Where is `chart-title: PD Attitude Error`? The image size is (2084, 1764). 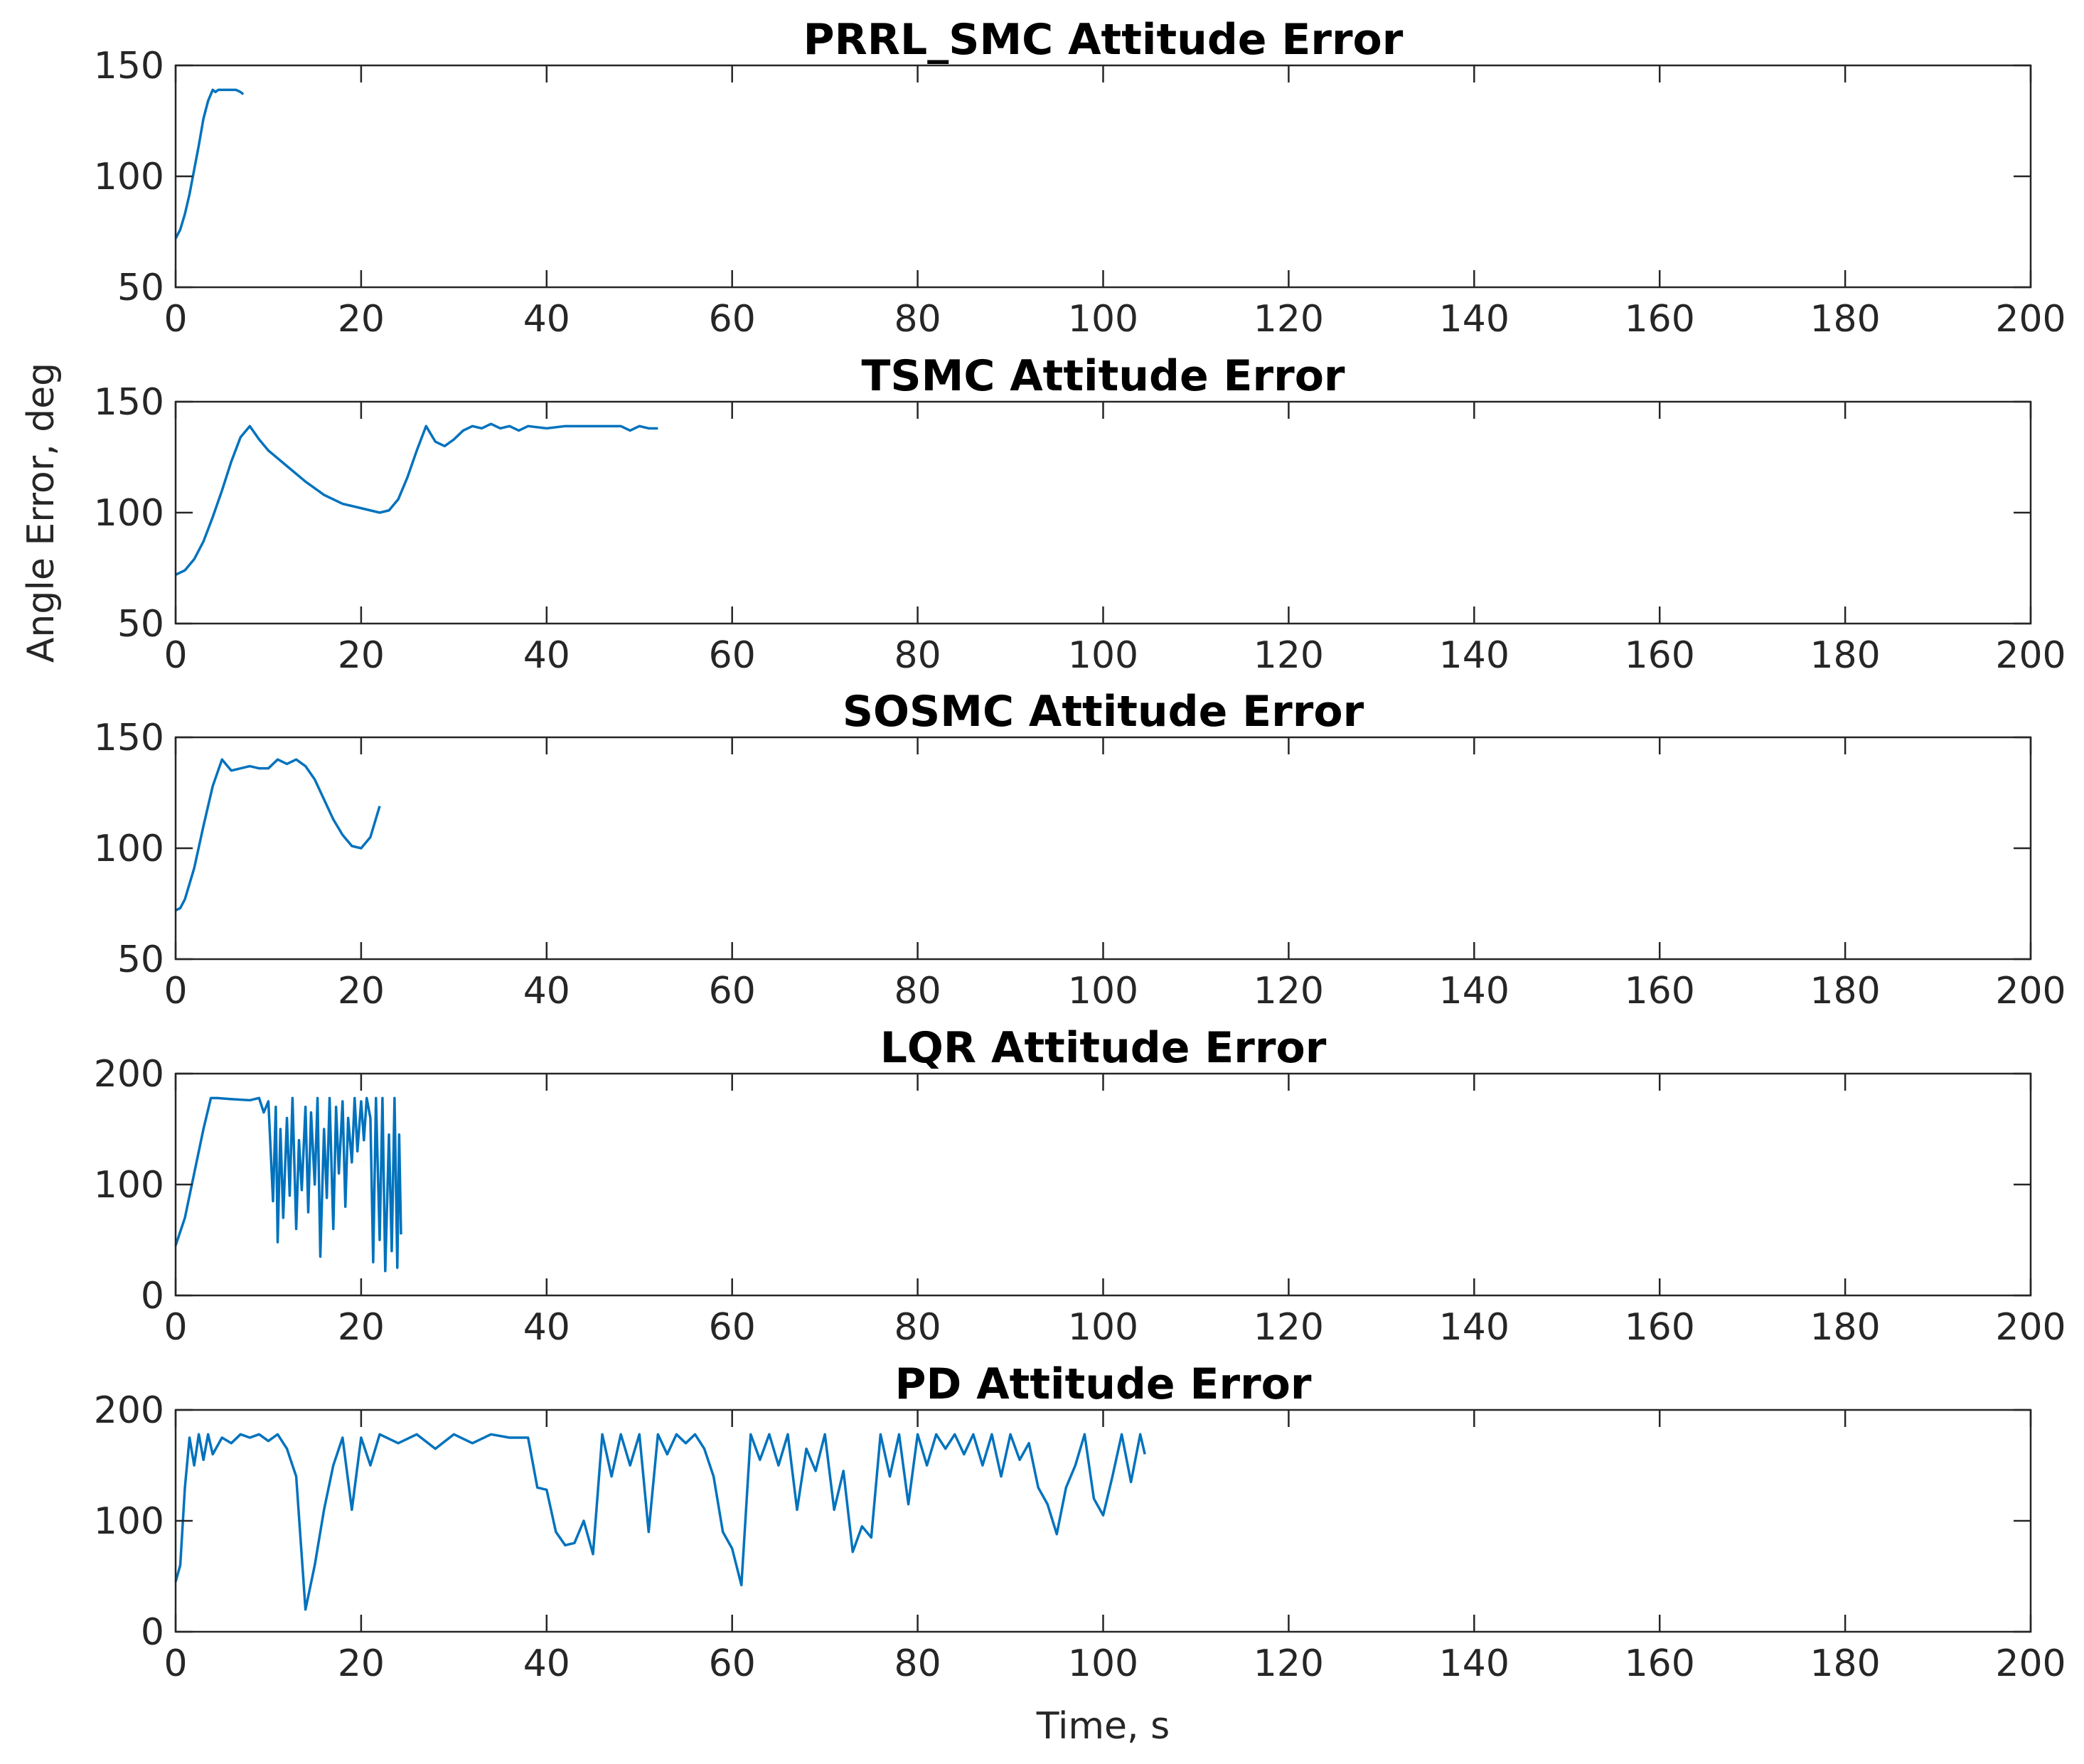 chart-title: PD Attitude Error is located at coordinates (1103, 1384).